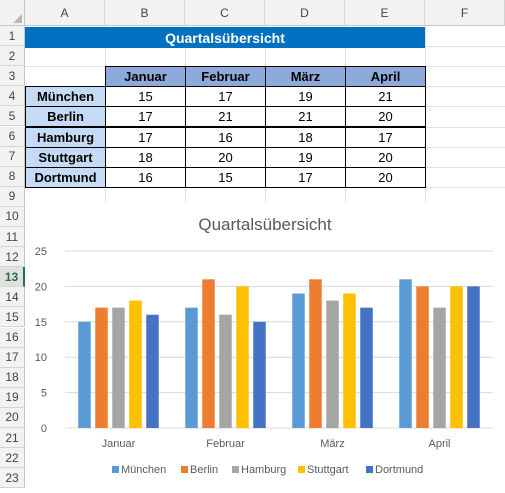 The height and width of the screenshot is (493, 505). What do you see at coordinates (12, 56) in the screenshot?
I see `row-header-2: 2` at bounding box center [12, 56].